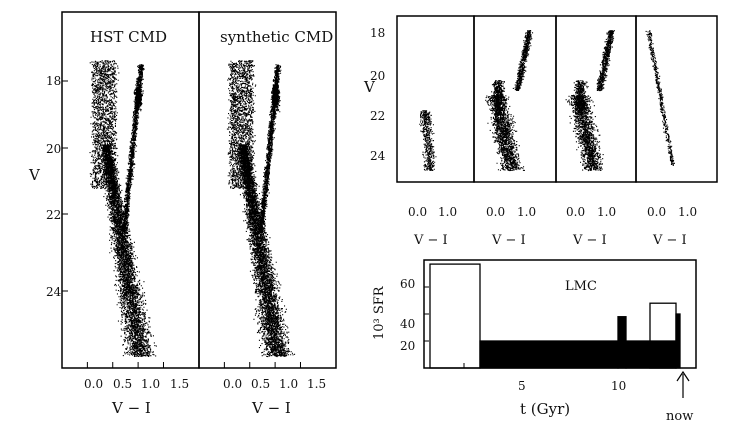 This screenshot has width=736, height=436. What do you see at coordinates (150, 384) in the screenshot?
I see `left-xtick-3: 1.0` at bounding box center [150, 384].